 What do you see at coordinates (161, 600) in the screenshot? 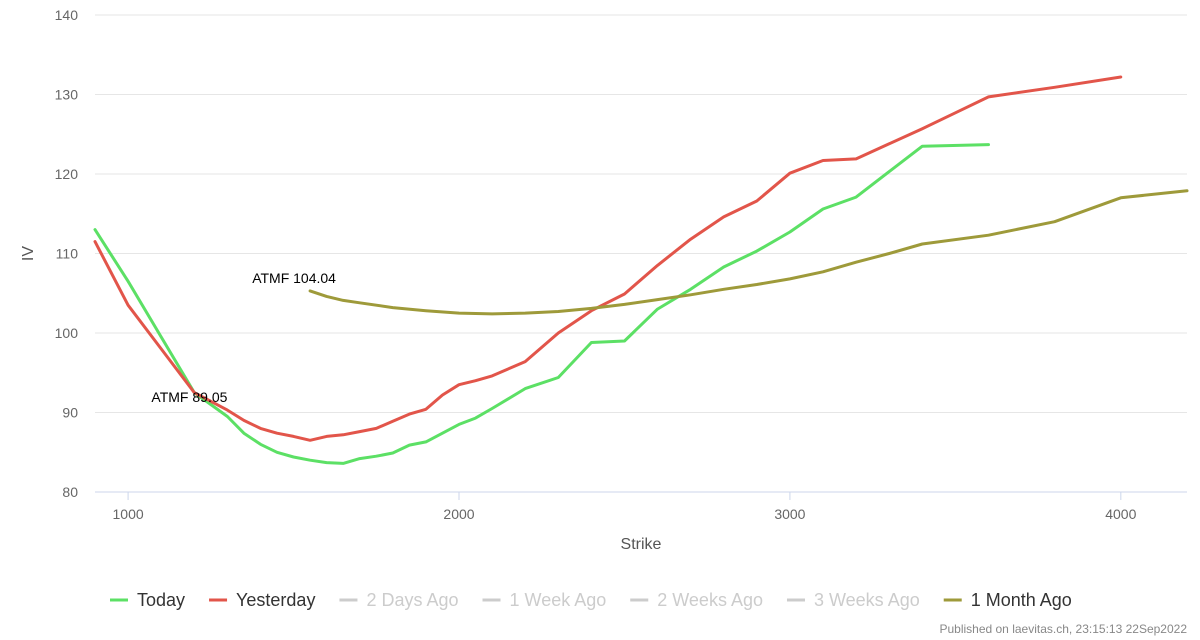
I see `legend-label: Today` at bounding box center [161, 600].